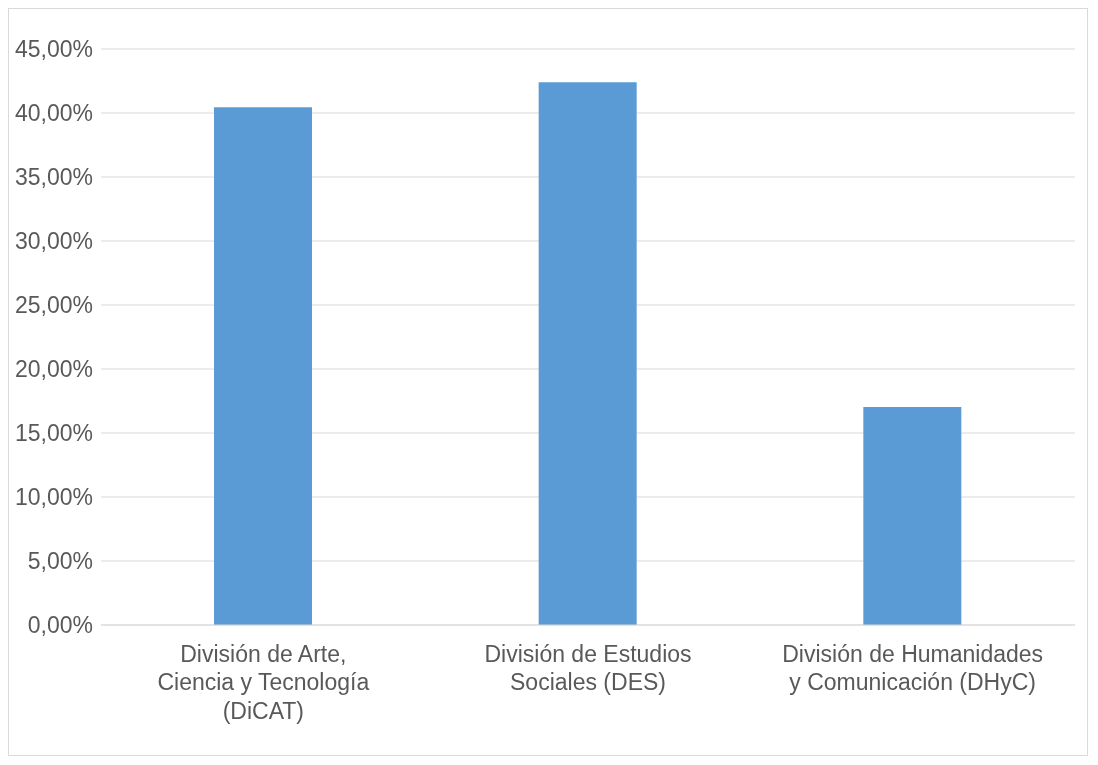 The width and height of the screenshot is (1098, 765). I want to click on y-tick-label: 45,00%, so click(53, 49).